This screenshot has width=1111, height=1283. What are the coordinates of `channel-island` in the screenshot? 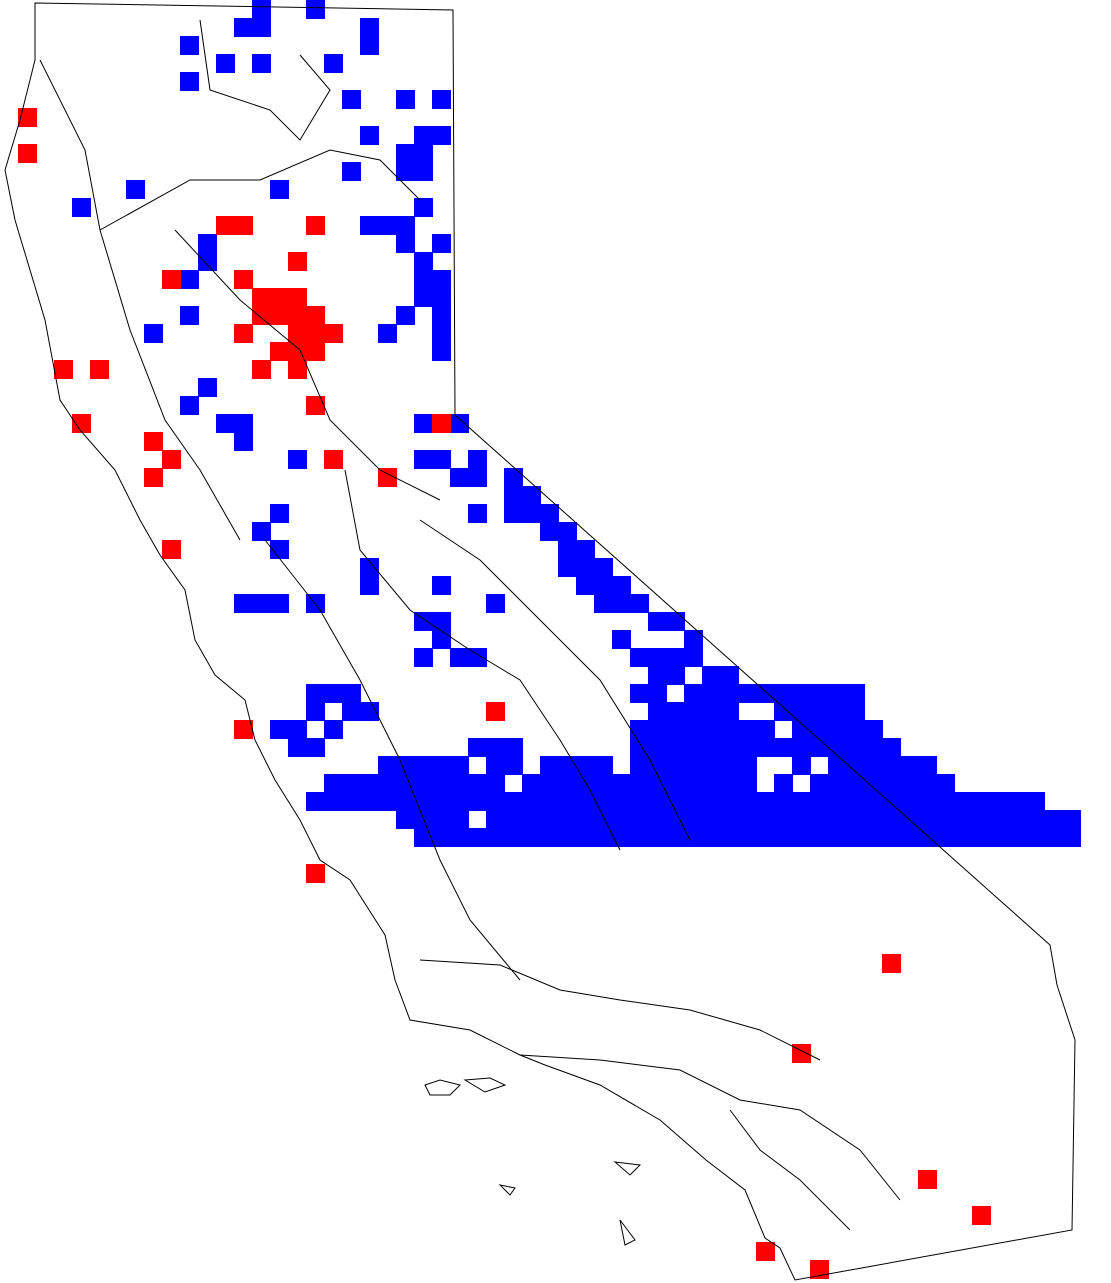 It's located at (442, 1087).